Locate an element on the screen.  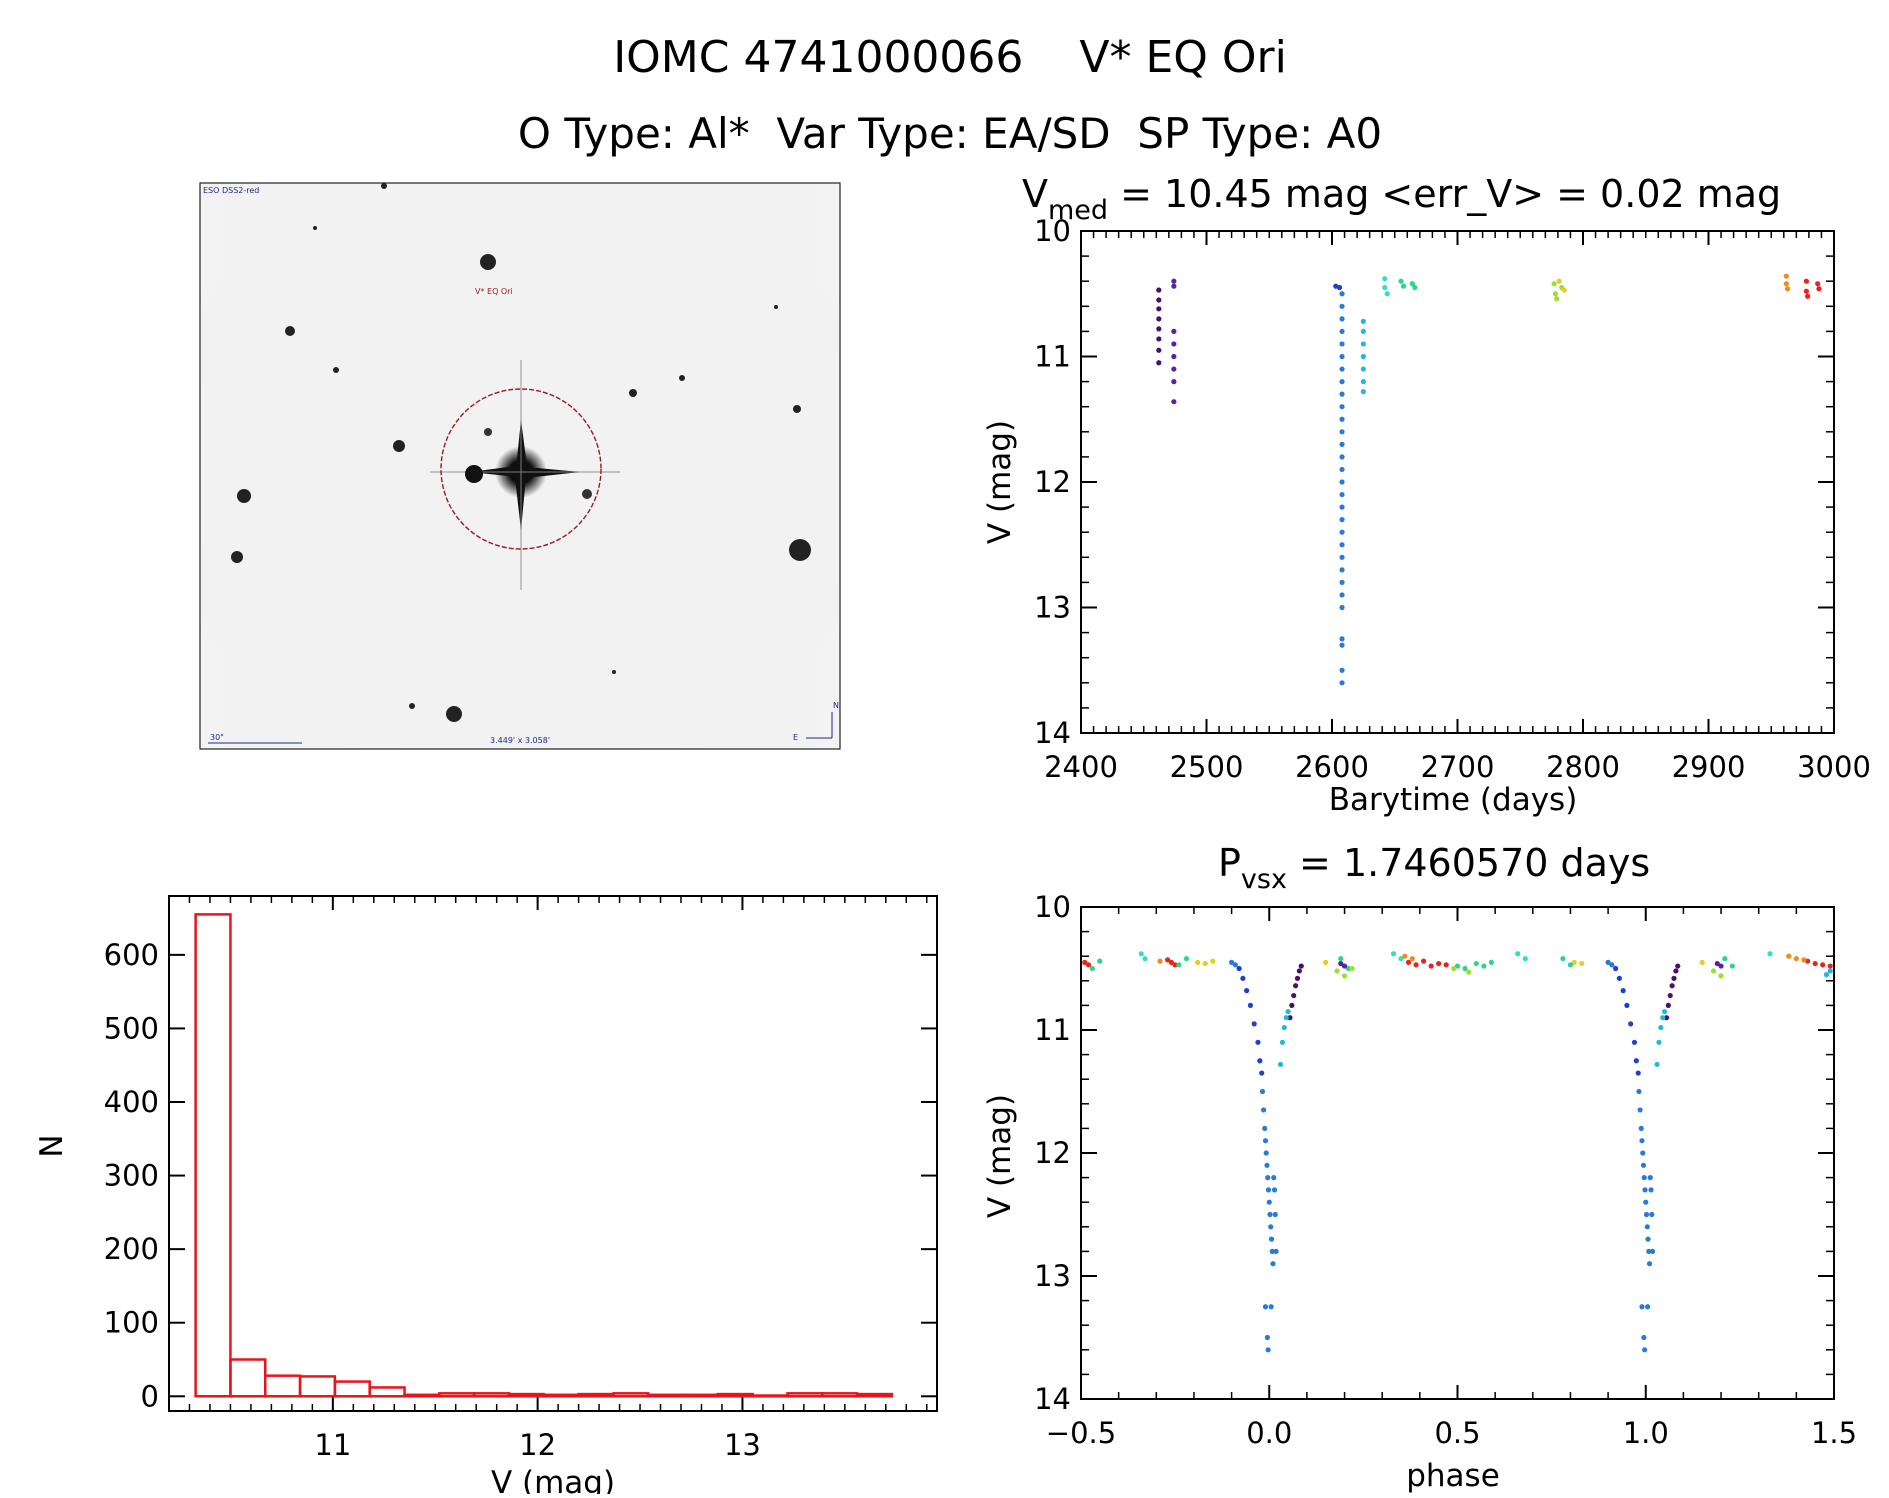
light-curve-xtick-label: 2600 is located at coordinates (1332, 767).